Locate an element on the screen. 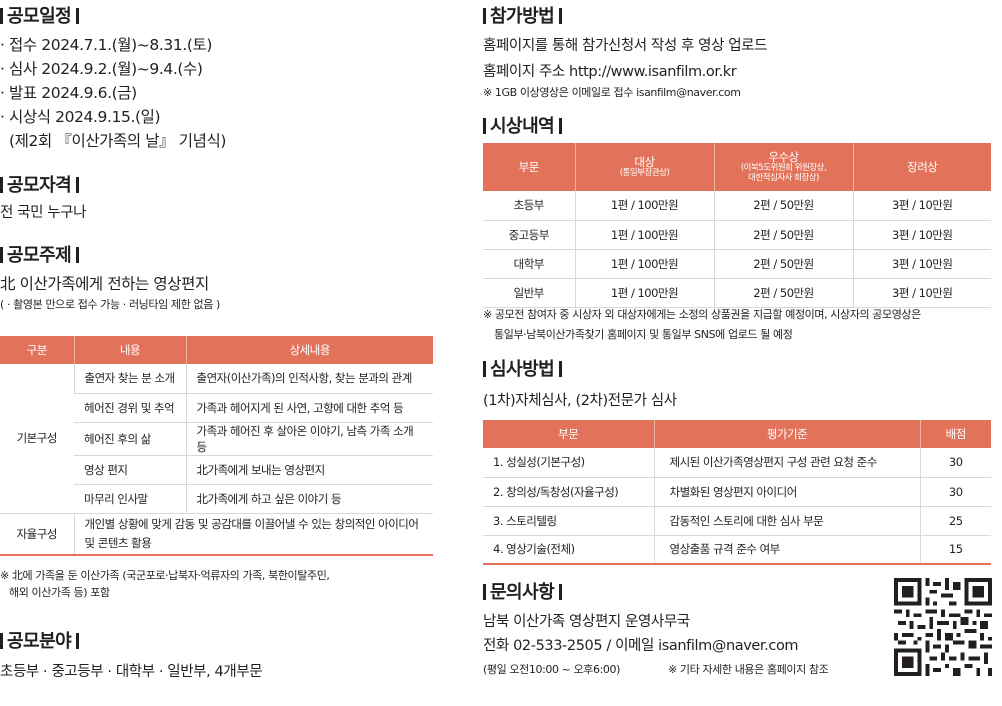  table-row: 영상 편지 北가족에게 보내는 영상편지 is located at coordinates (216, 470).